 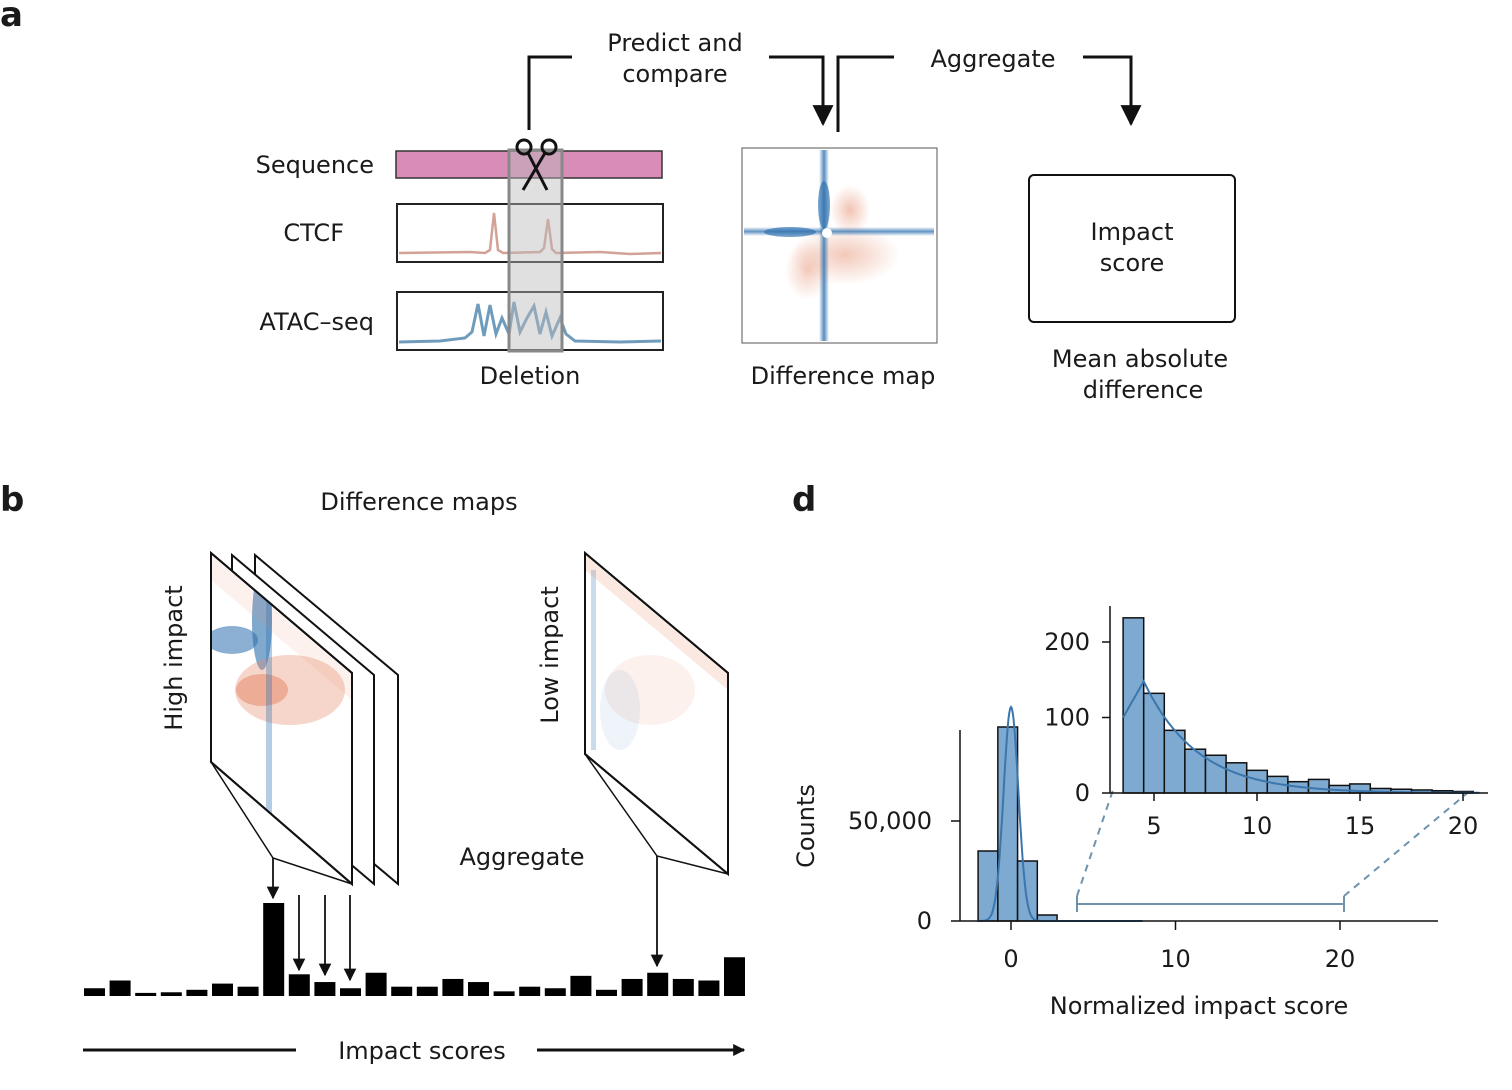 What do you see at coordinates (550, 654) in the screenshot?
I see `low-impact-label: Low impact` at bounding box center [550, 654].